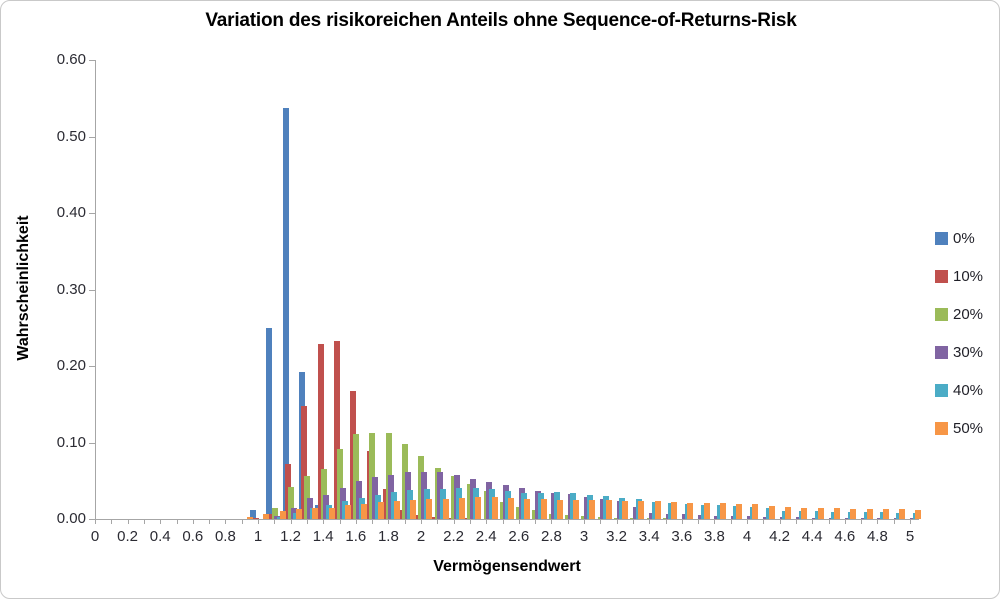 This screenshot has width=1000, height=599. Describe the element at coordinates (690, 511) in the screenshot. I see `bar-50%-3.6` at that location.